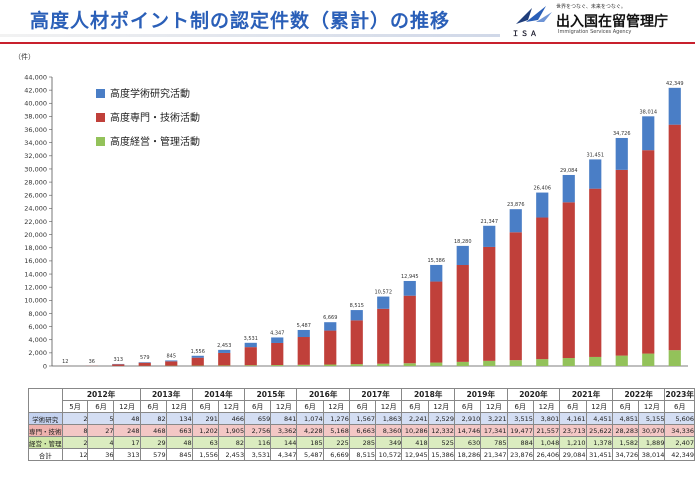 This screenshot has height=480, width=695. Describe the element at coordinates (520, 418) in the screenshot. I see `table-cell: 3,515` at that location.